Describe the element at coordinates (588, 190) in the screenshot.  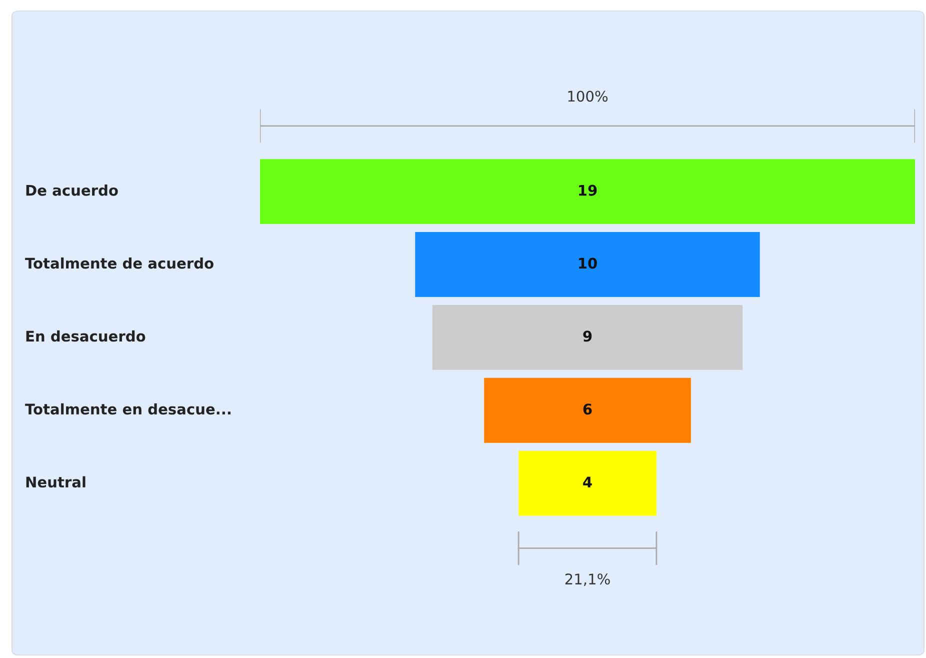
I see `data-label: 19` at that location.